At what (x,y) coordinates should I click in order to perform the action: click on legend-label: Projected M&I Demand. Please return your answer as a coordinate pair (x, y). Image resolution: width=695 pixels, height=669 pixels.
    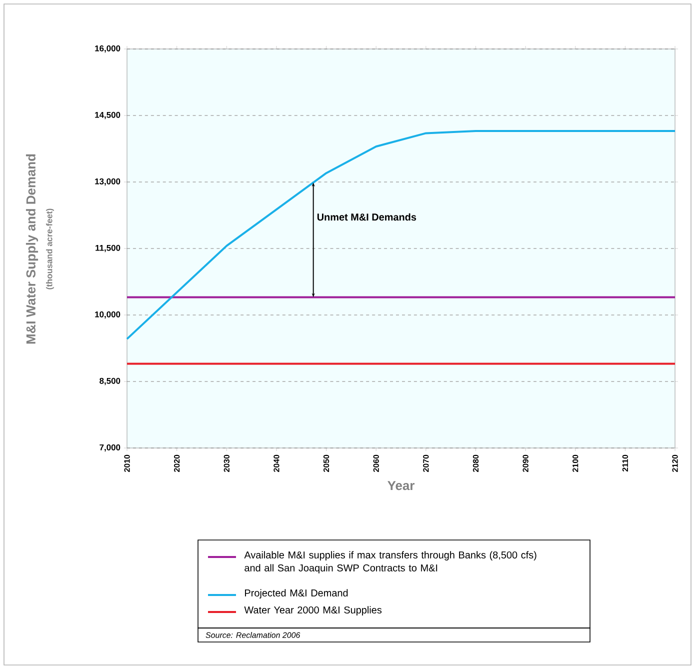
    Looking at the image, I should click on (296, 593).